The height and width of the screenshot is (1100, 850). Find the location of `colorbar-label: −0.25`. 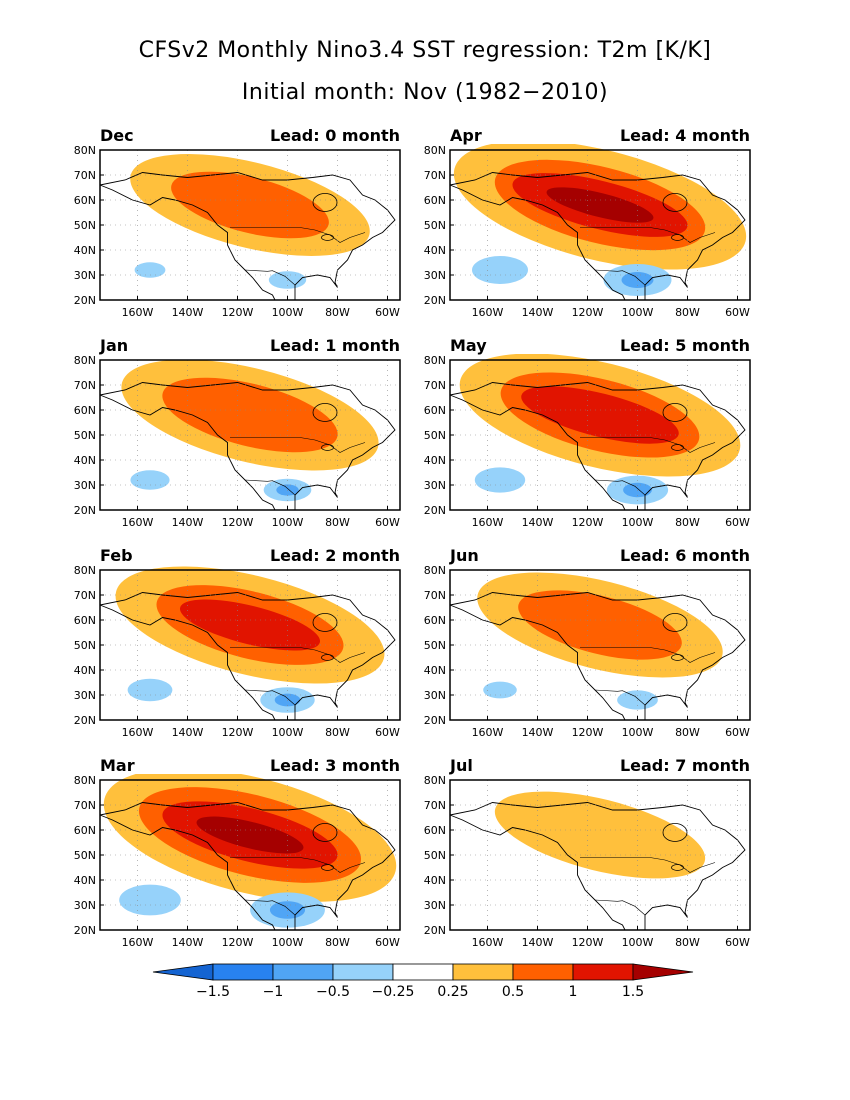

colorbar-label: −0.25 is located at coordinates (393, 992).